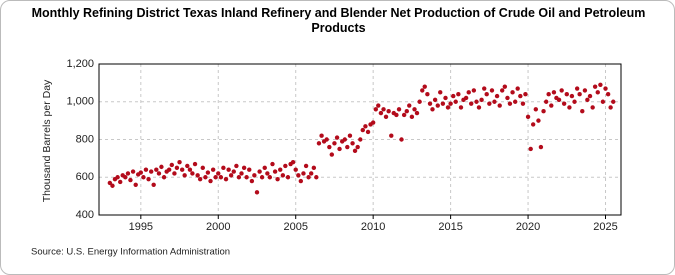 This screenshot has width=675, height=275. Describe the element at coordinates (85, 139) in the screenshot. I see `y-tick-label: 800` at that location.